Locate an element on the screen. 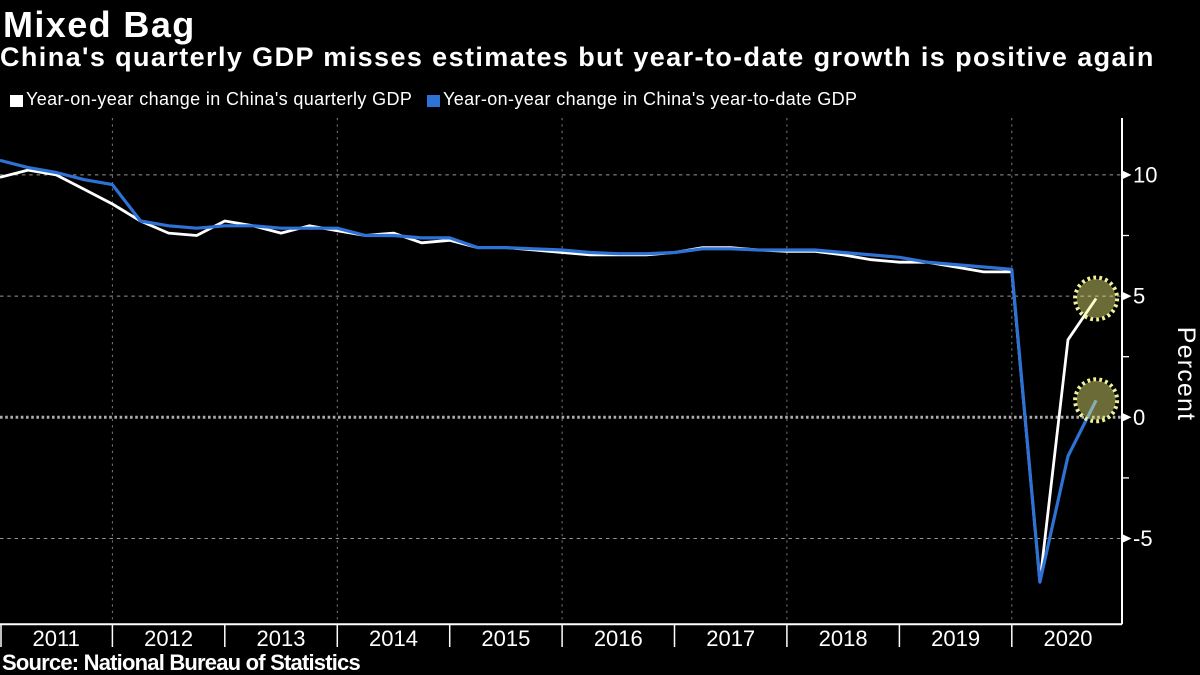 The width and height of the screenshot is (1200, 675). svg-text: 10 is located at coordinates (1145, 174).